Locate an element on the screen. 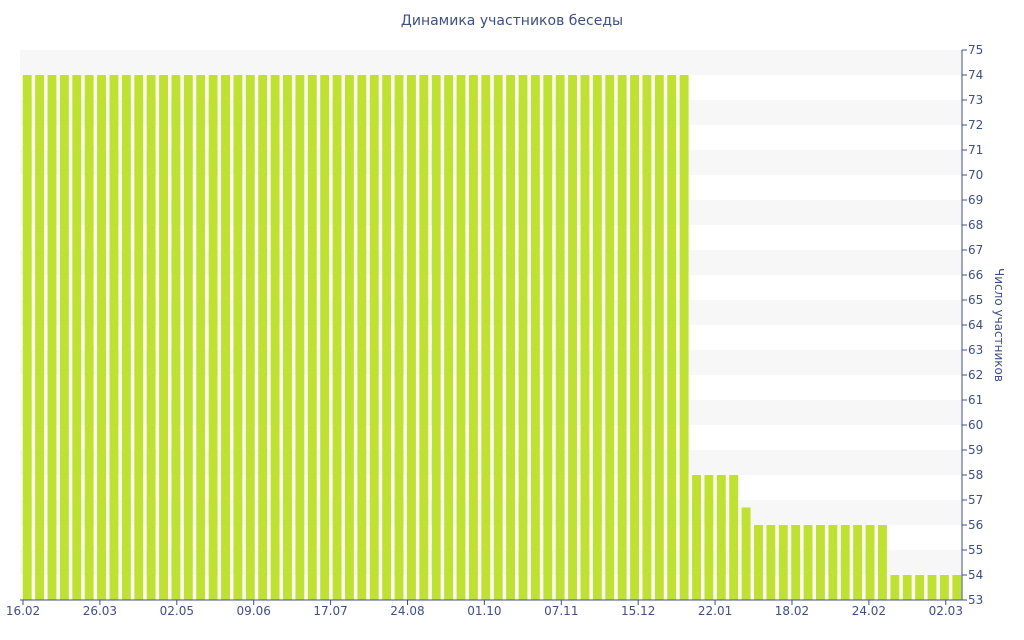  x-tick-label: 24.08 is located at coordinates (407, 611).